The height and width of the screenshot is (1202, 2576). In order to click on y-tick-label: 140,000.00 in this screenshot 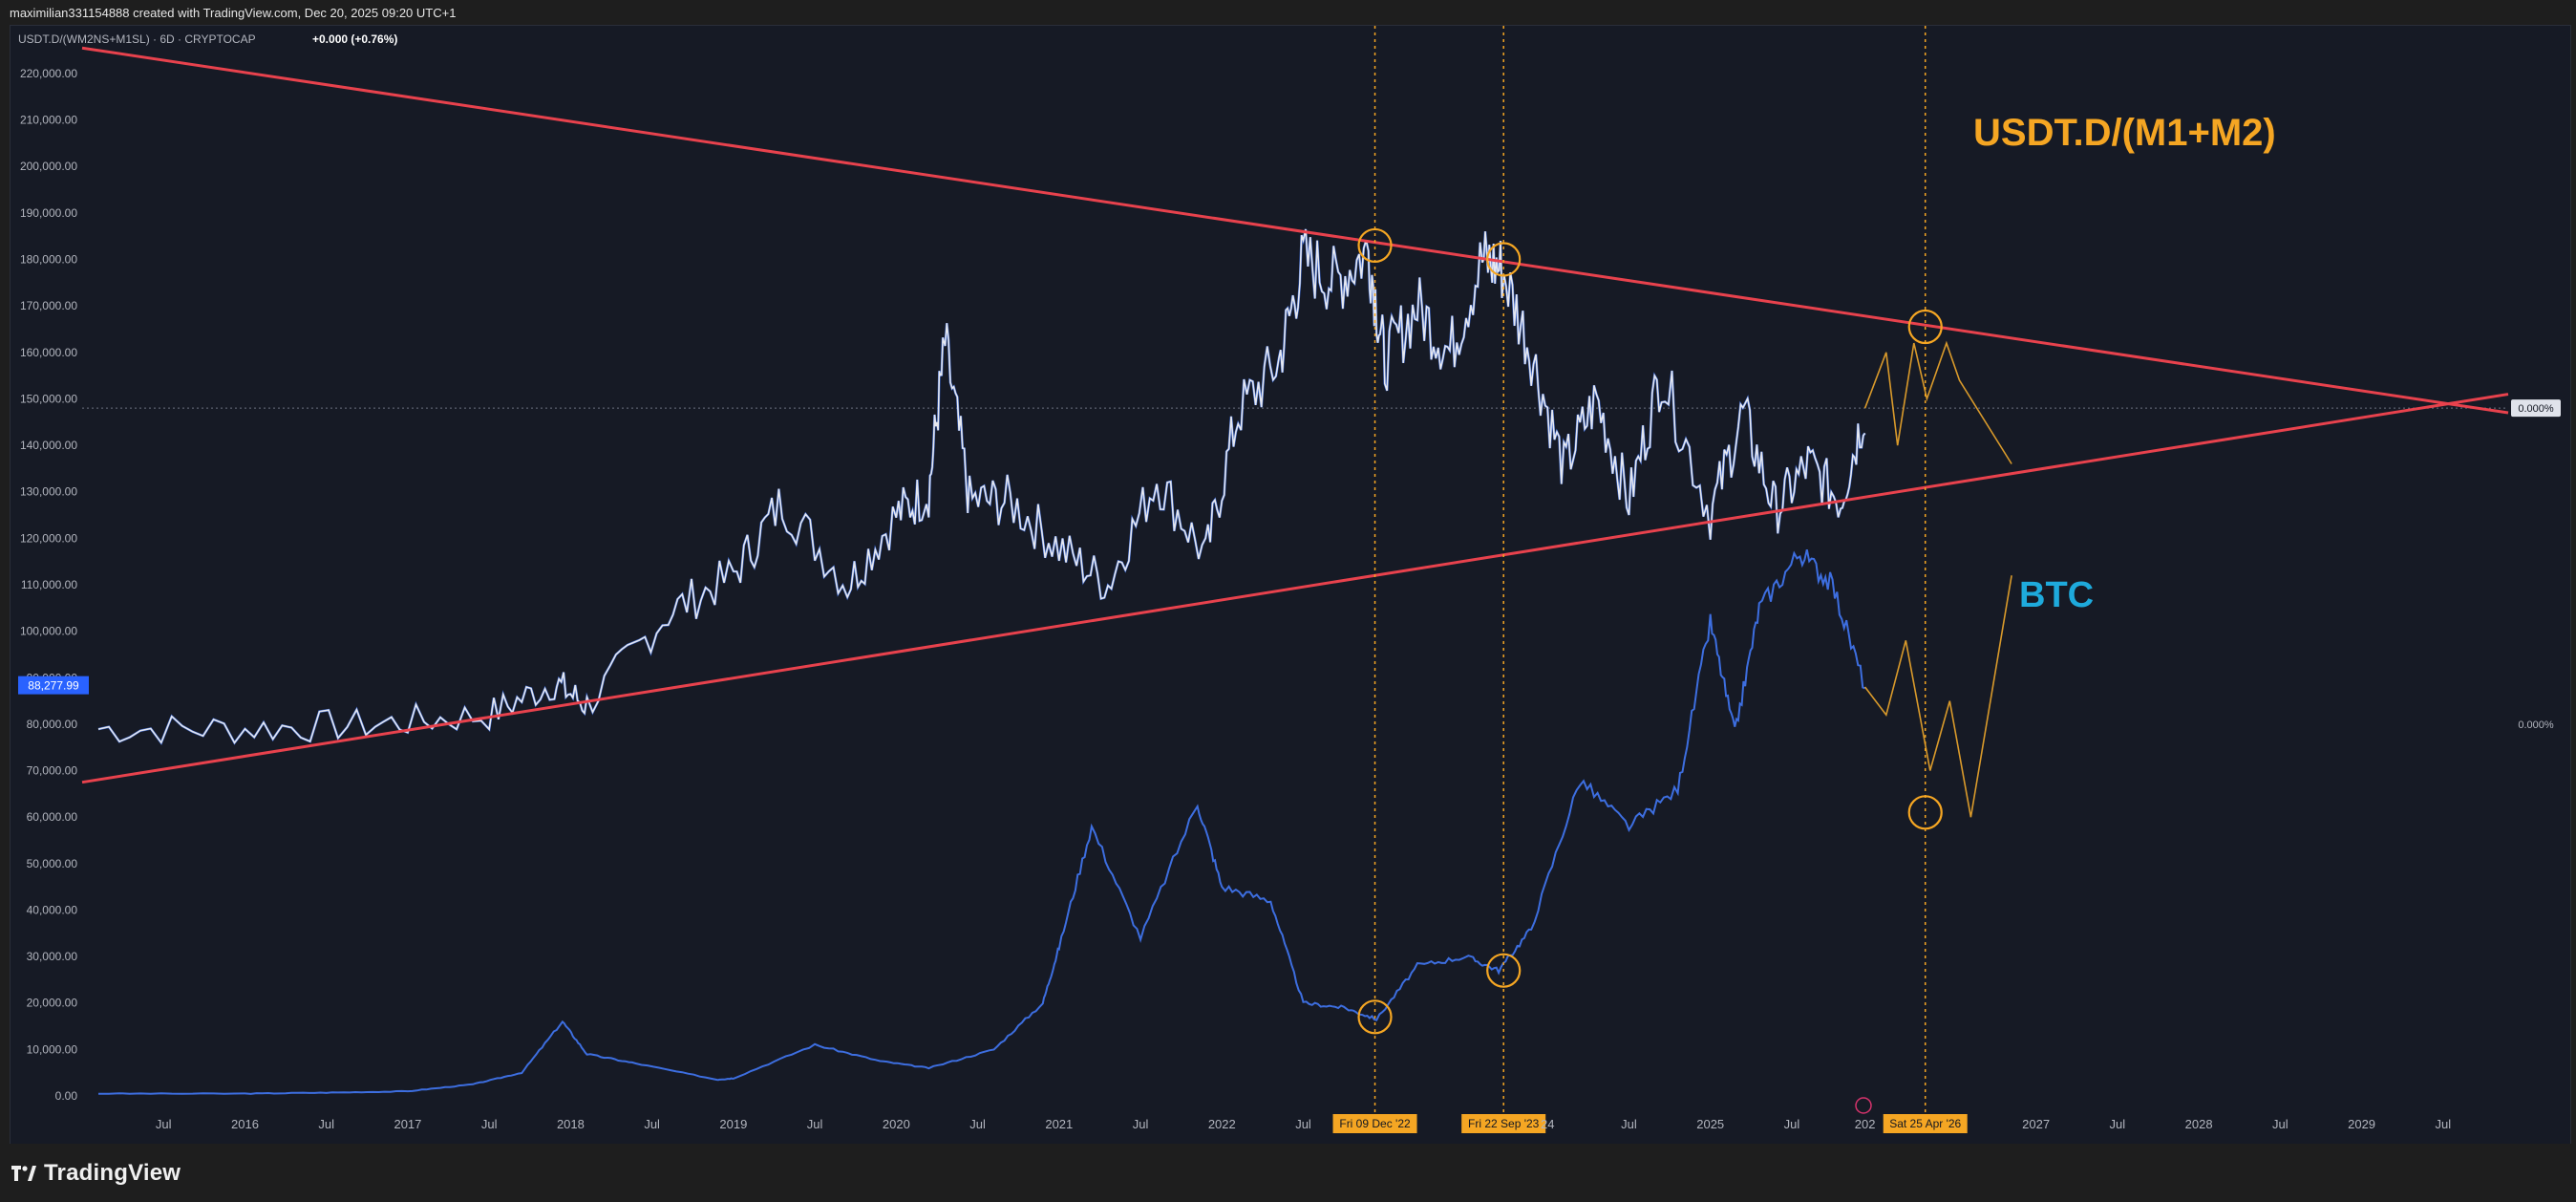, I will do `click(48, 445)`.